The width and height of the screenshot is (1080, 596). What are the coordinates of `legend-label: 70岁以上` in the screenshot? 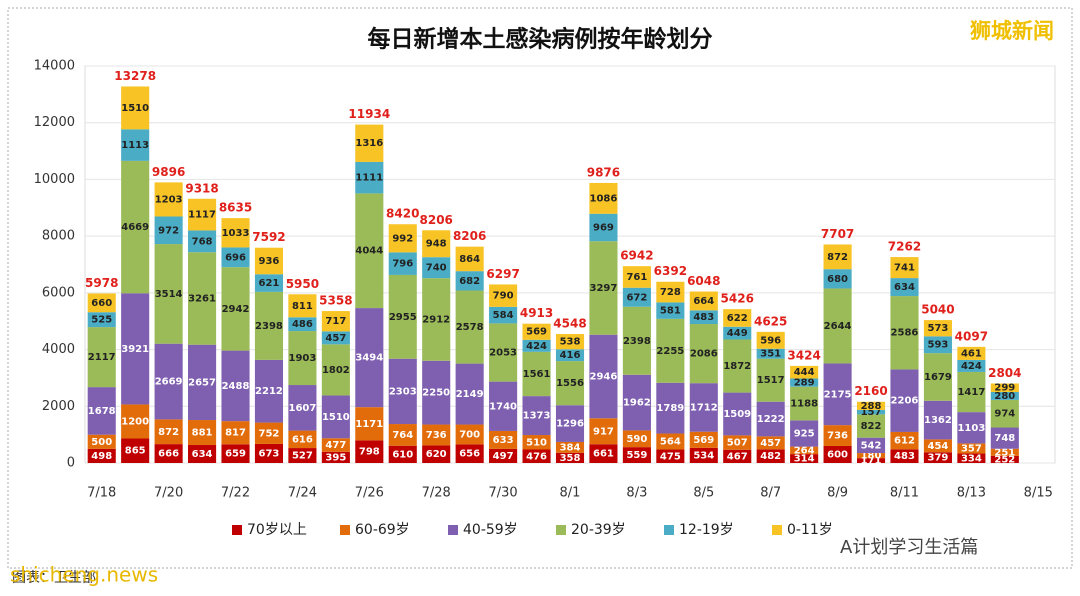 It's located at (277, 530).